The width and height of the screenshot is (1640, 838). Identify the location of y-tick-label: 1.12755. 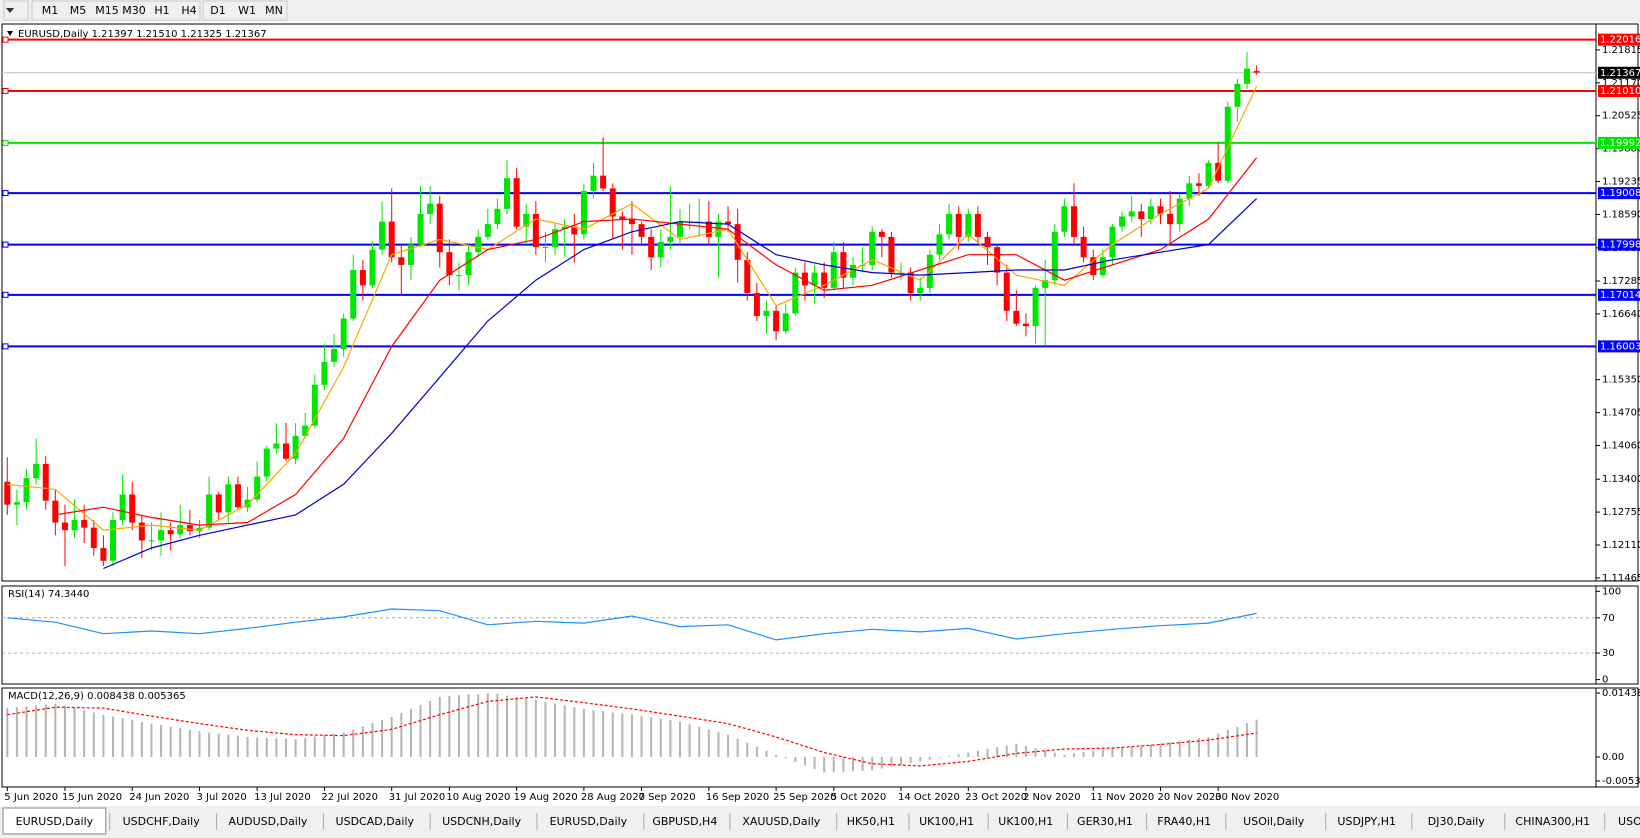
(1621, 512).